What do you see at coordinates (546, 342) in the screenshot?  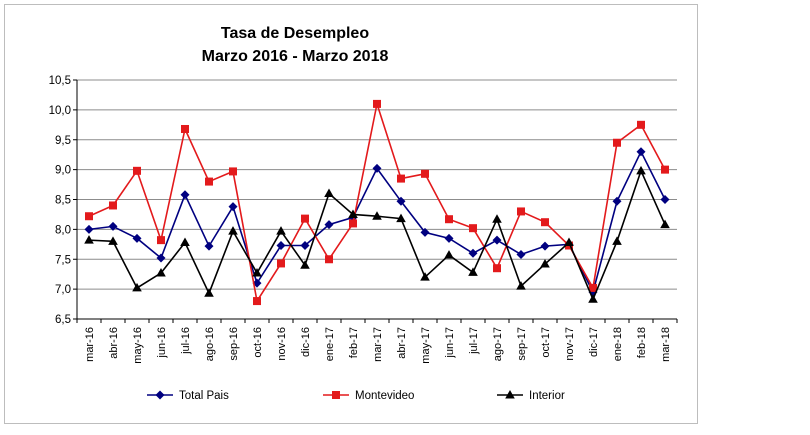 I see `x-tick-label: oct-17` at bounding box center [546, 342].